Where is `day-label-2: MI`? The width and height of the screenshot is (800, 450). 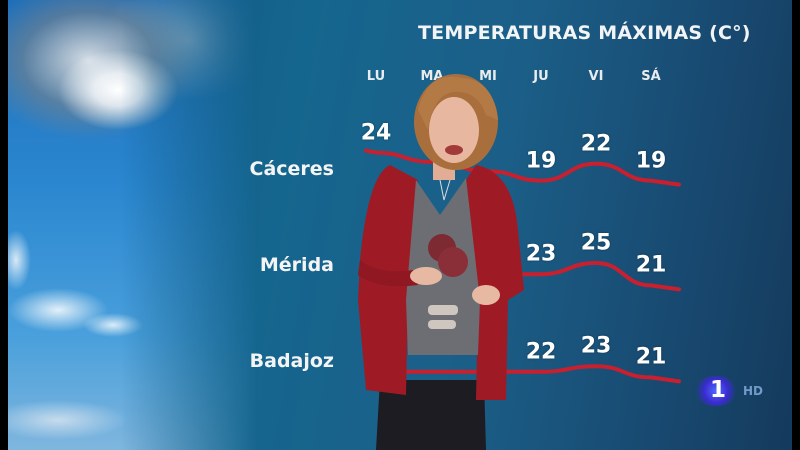
day-label-2: MI is located at coordinates (488, 76).